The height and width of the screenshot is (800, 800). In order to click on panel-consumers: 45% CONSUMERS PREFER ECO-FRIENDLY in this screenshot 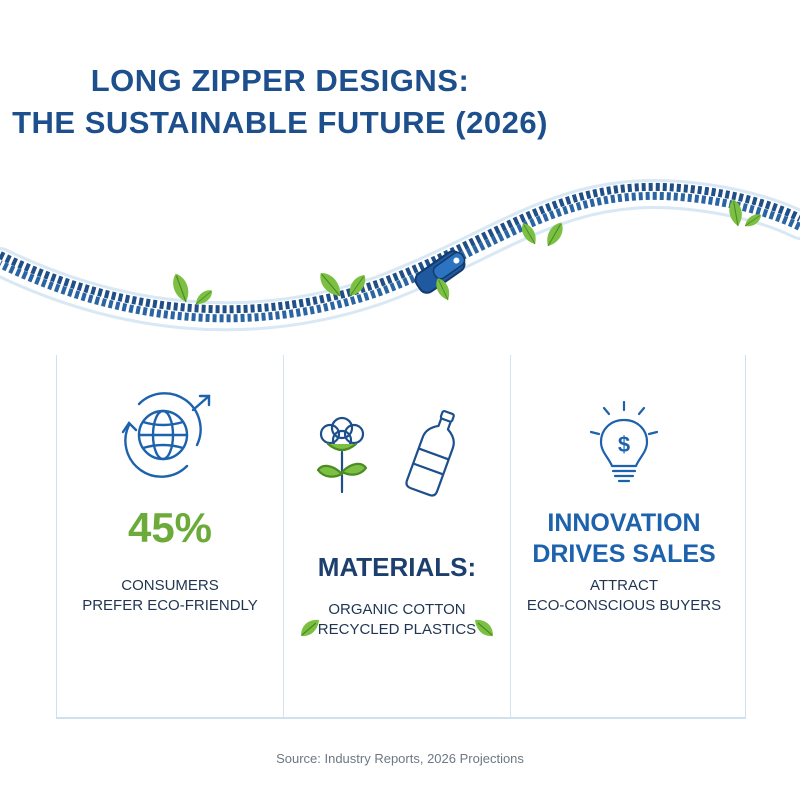, I will do `click(170, 540)`.